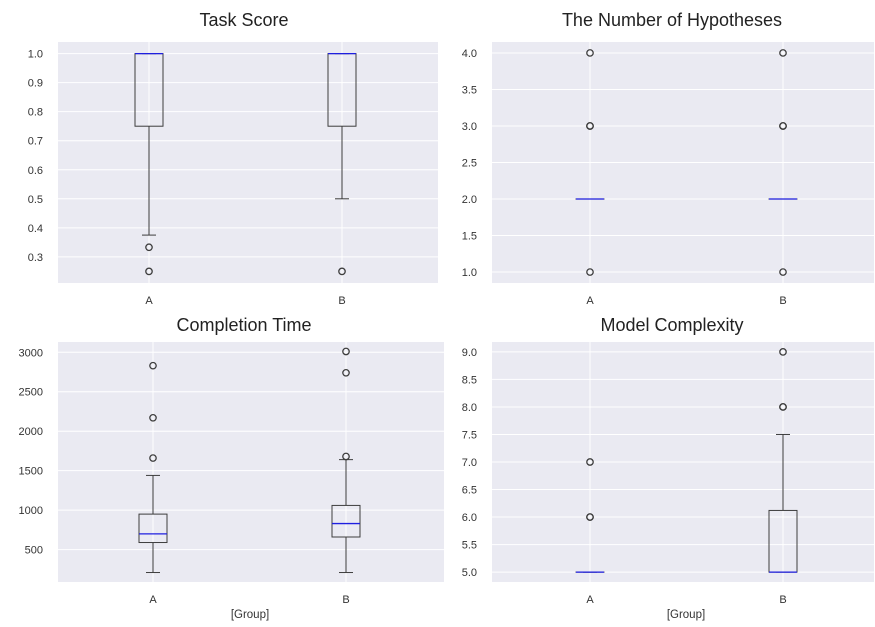  I want to click on y-tick-label: 8.0, so click(469, 408).